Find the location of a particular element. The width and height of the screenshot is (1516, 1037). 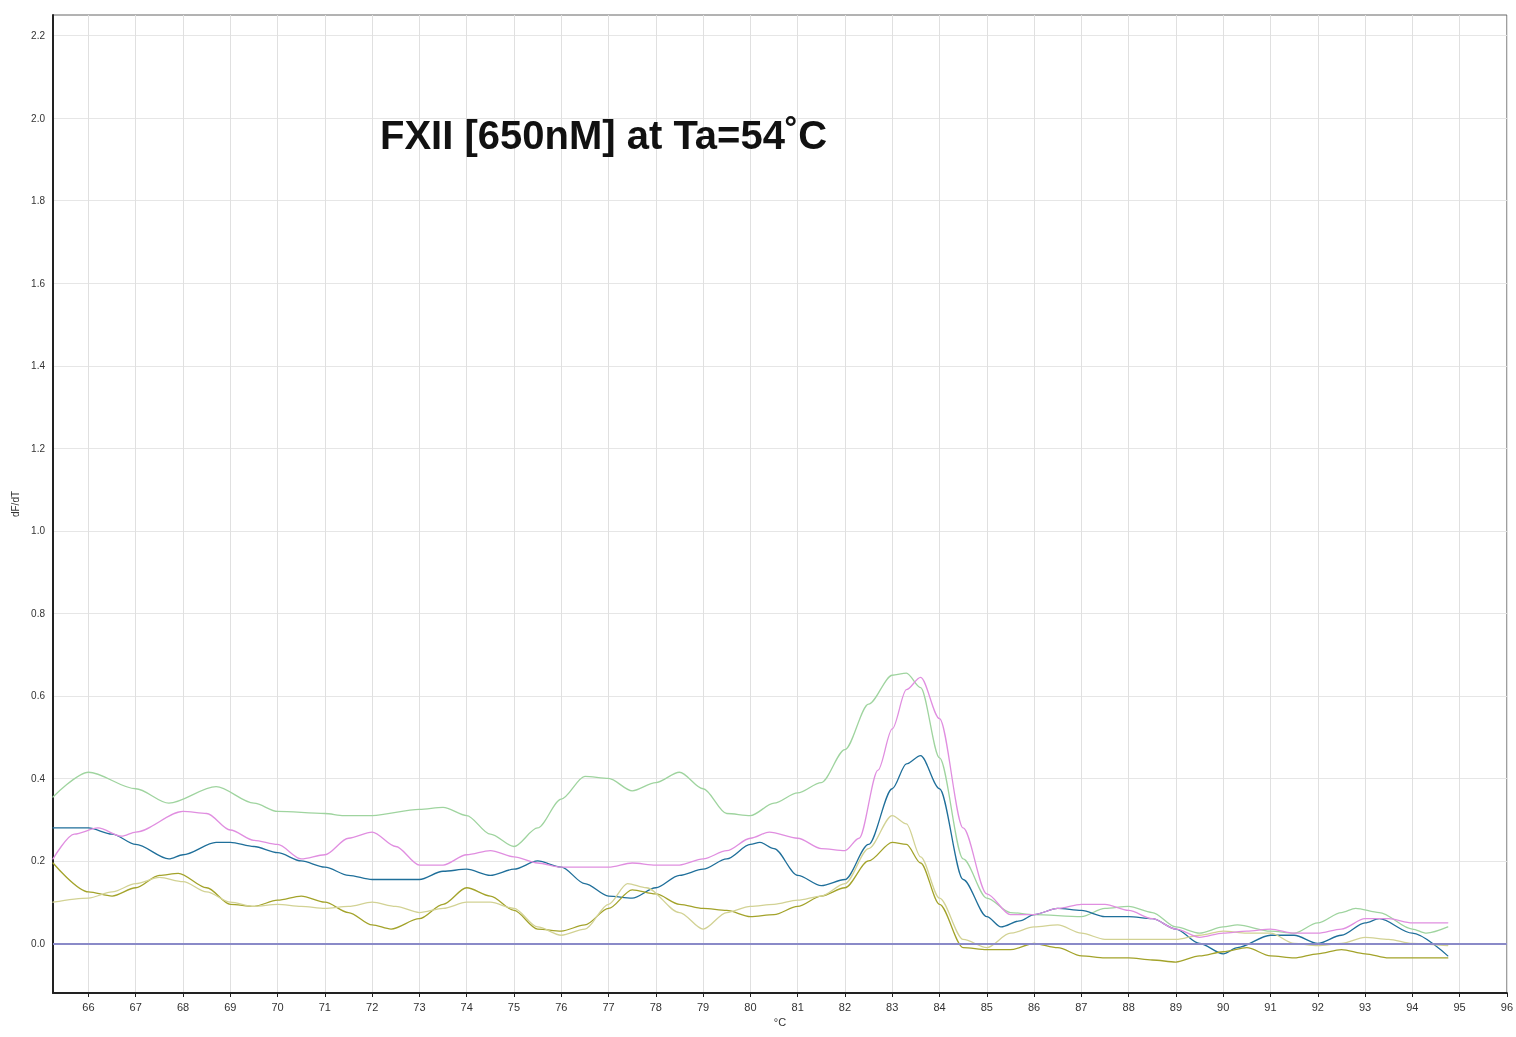

x-tick-label: 81 is located at coordinates (797, 1006).